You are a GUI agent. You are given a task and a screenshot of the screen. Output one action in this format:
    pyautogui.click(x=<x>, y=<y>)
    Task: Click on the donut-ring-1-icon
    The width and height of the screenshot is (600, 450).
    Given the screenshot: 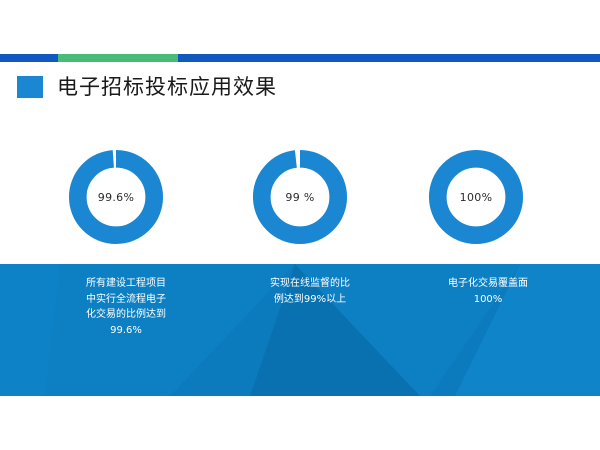 What is the action you would take?
    pyautogui.click(x=116, y=197)
    